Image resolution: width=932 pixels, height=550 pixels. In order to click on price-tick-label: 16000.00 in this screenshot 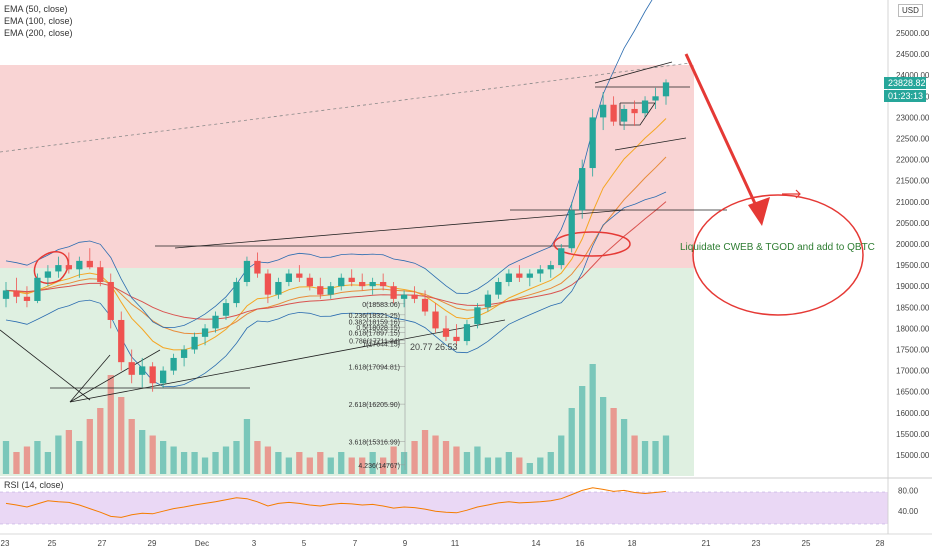, I will do `click(913, 413)`.